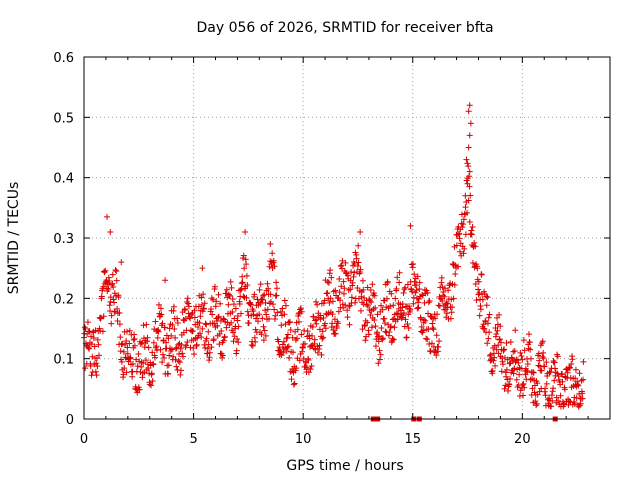 The height and width of the screenshot is (480, 640). Describe the element at coordinates (412, 439) in the screenshot. I see `x-tick-label: 15` at that location.